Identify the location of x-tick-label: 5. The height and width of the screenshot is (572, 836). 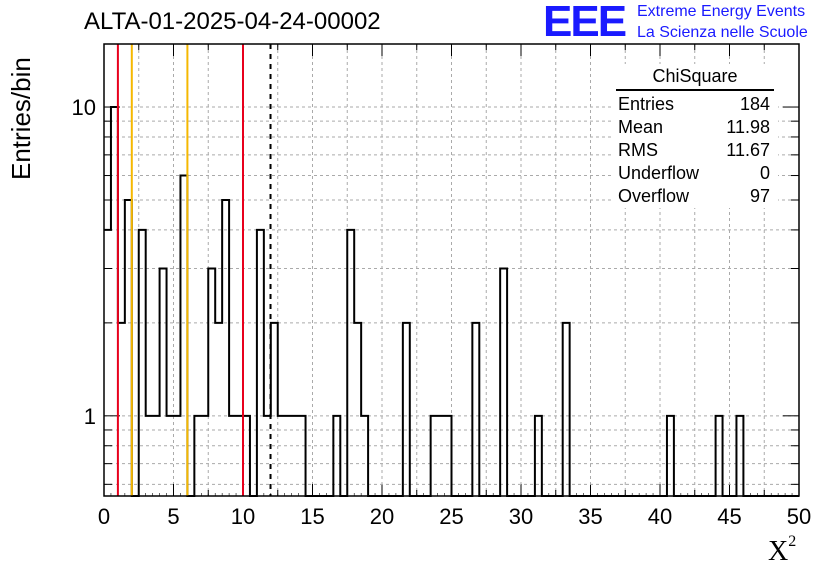
(173, 516).